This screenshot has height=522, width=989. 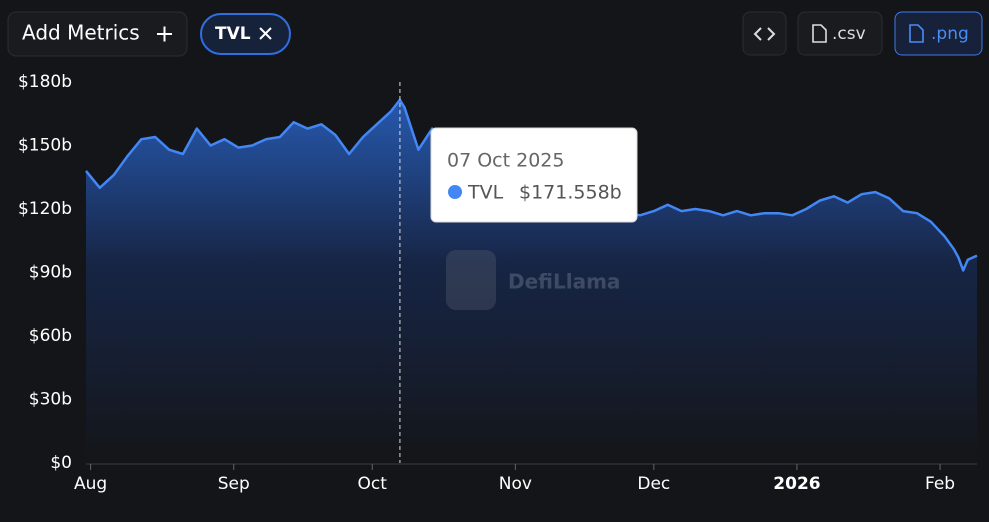 I want to click on close-icon, so click(x=265, y=33).